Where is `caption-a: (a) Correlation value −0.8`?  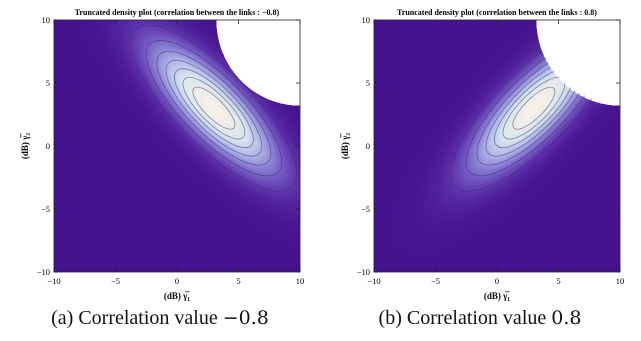
caption-a: (a) Correlation value −0.8 is located at coordinates (160, 318).